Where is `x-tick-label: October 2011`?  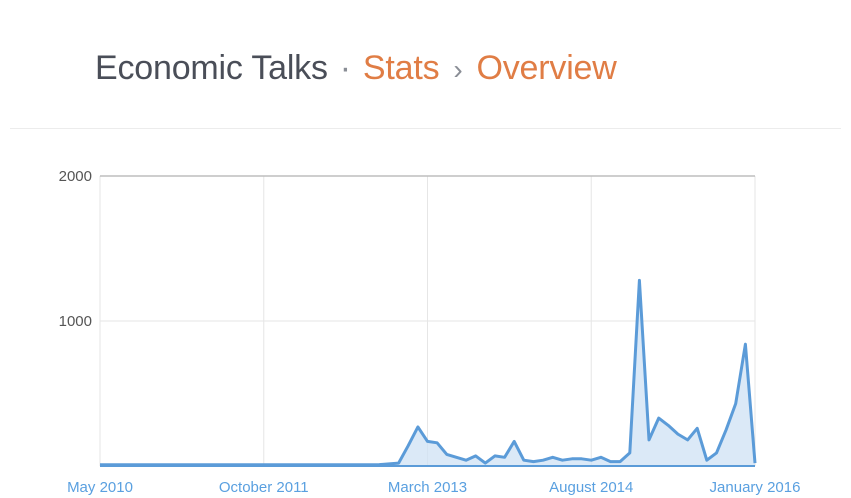 x-tick-label: October 2011 is located at coordinates (264, 487).